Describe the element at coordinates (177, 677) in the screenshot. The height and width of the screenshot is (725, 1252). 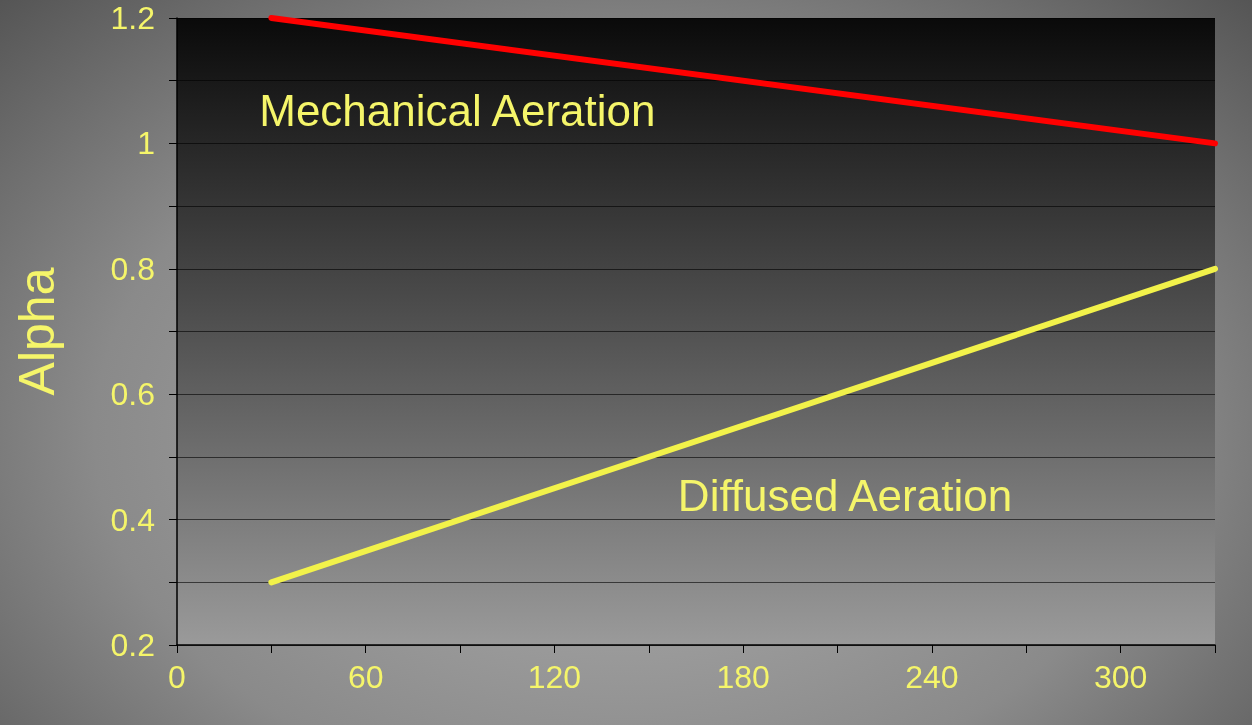
I see `x-tick-label: 0` at that location.